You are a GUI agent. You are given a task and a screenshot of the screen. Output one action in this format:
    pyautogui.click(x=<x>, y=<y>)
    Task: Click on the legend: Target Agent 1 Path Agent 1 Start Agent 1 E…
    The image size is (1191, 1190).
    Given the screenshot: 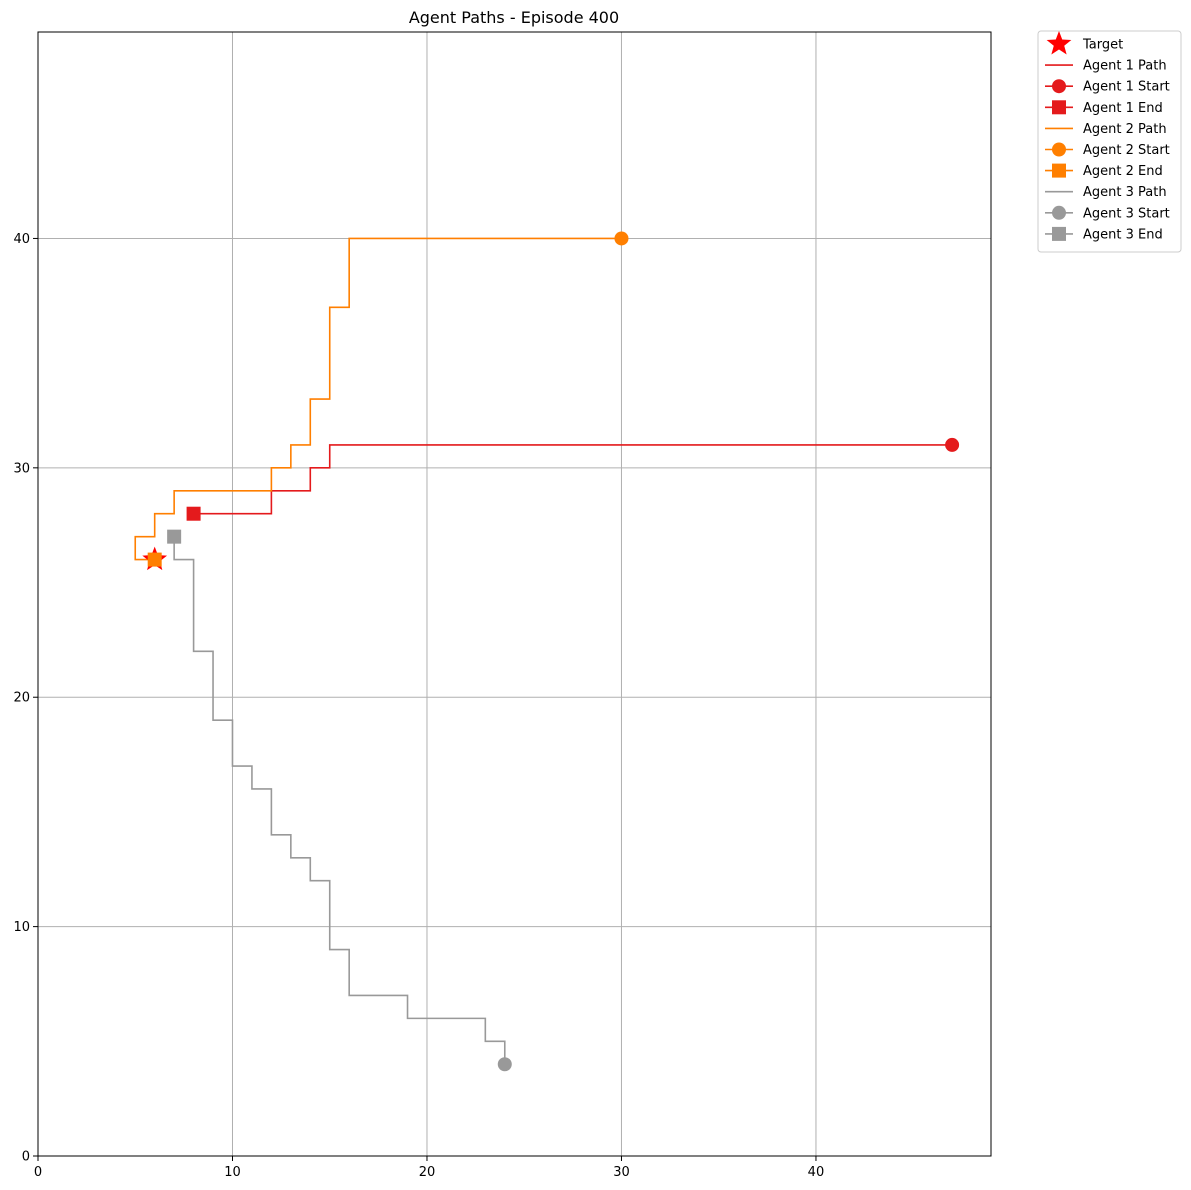 What is the action you would take?
    pyautogui.click(x=1109, y=141)
    